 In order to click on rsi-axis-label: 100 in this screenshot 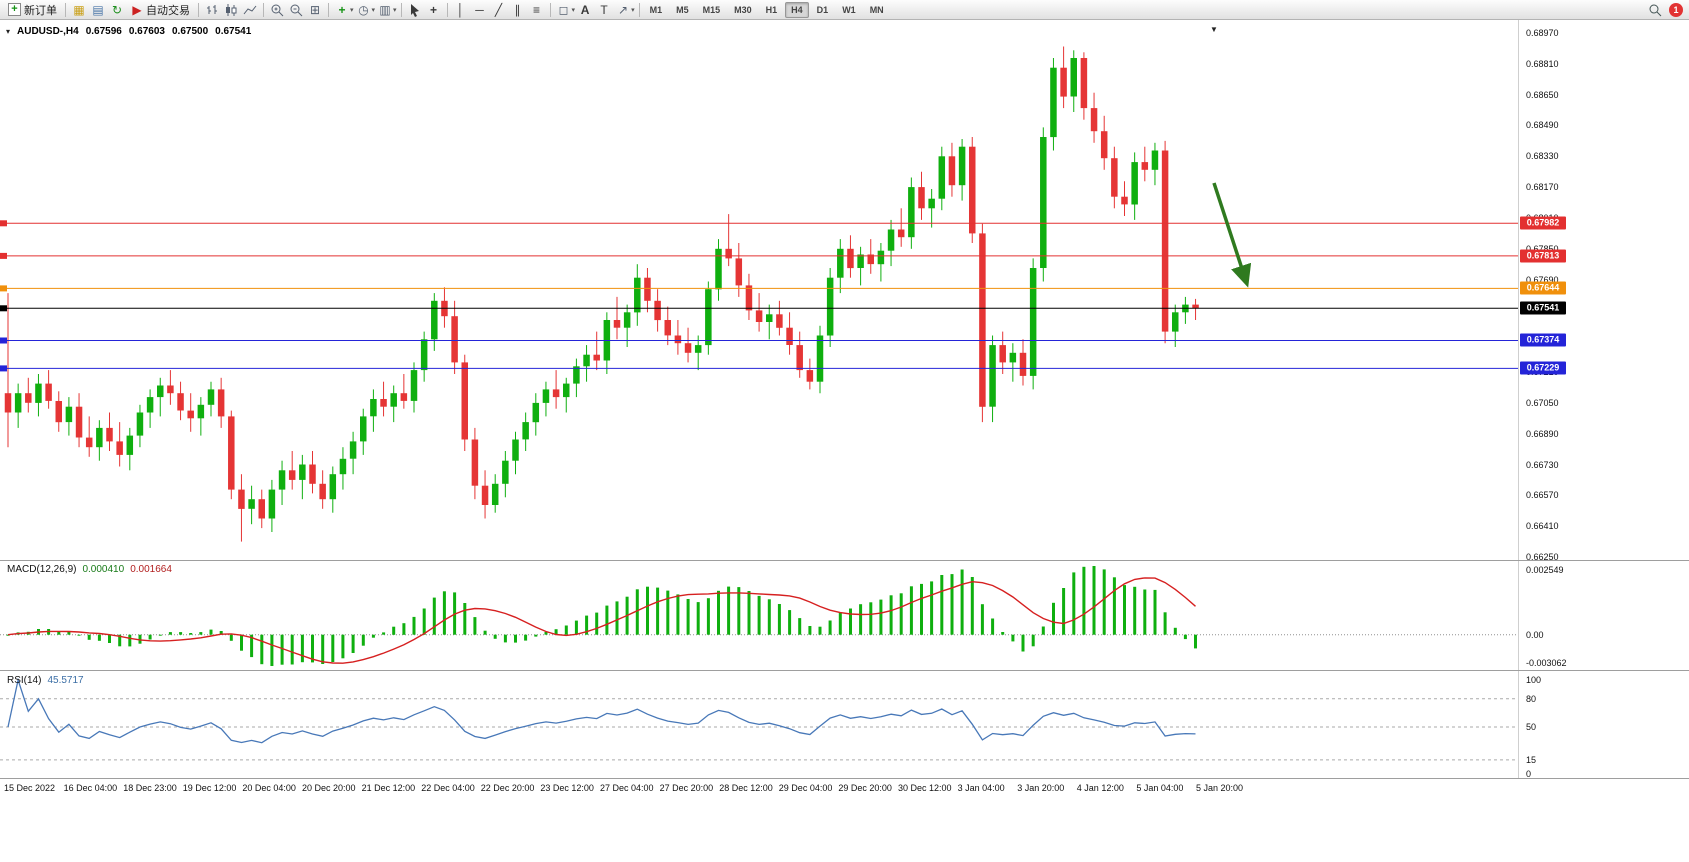, I will do `click(1534, 680)`.